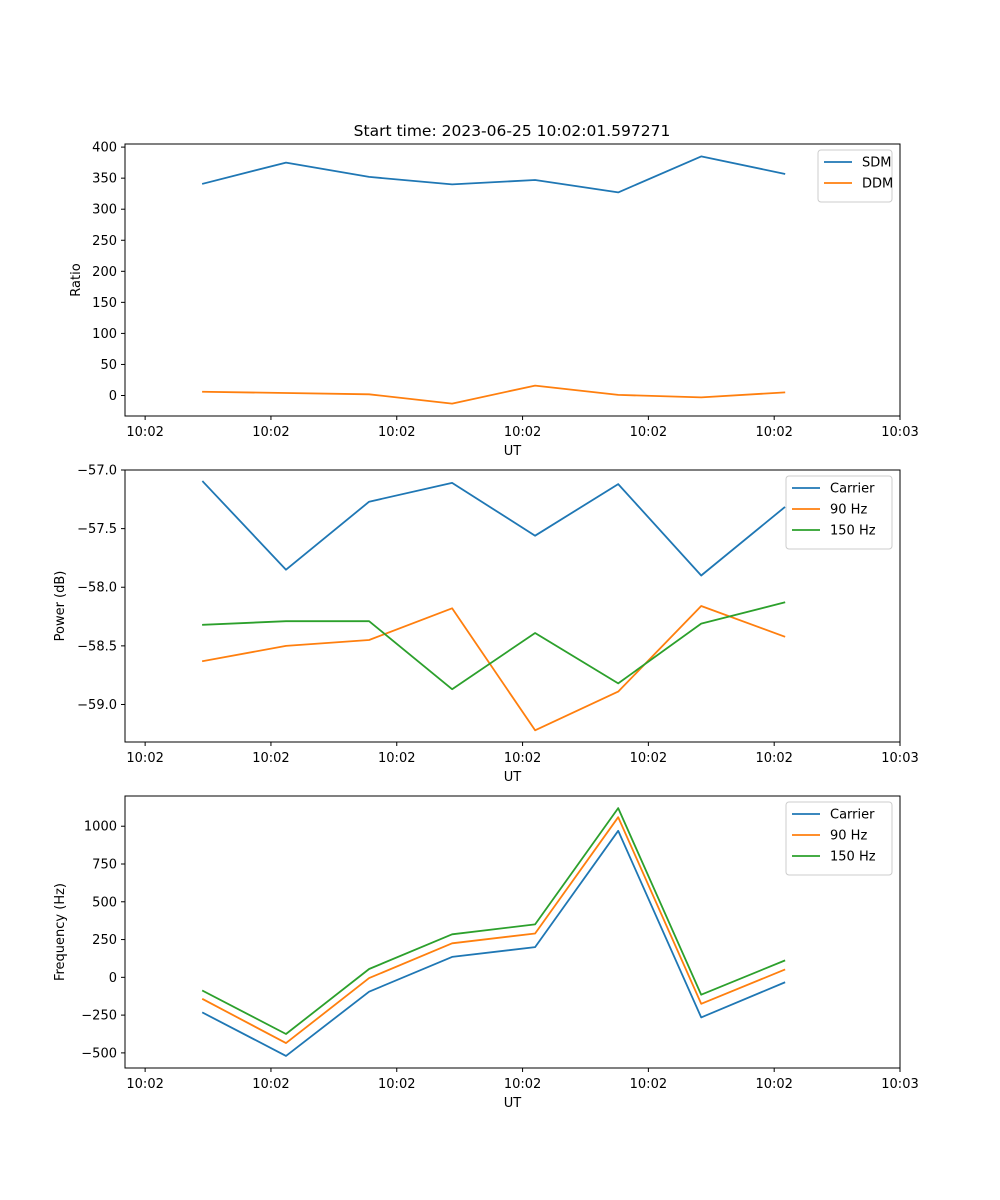  What do you see at coordinates (877, 184) in the screenshot?
I see `legend-entry: DDM` at bounding box center [877, 184].